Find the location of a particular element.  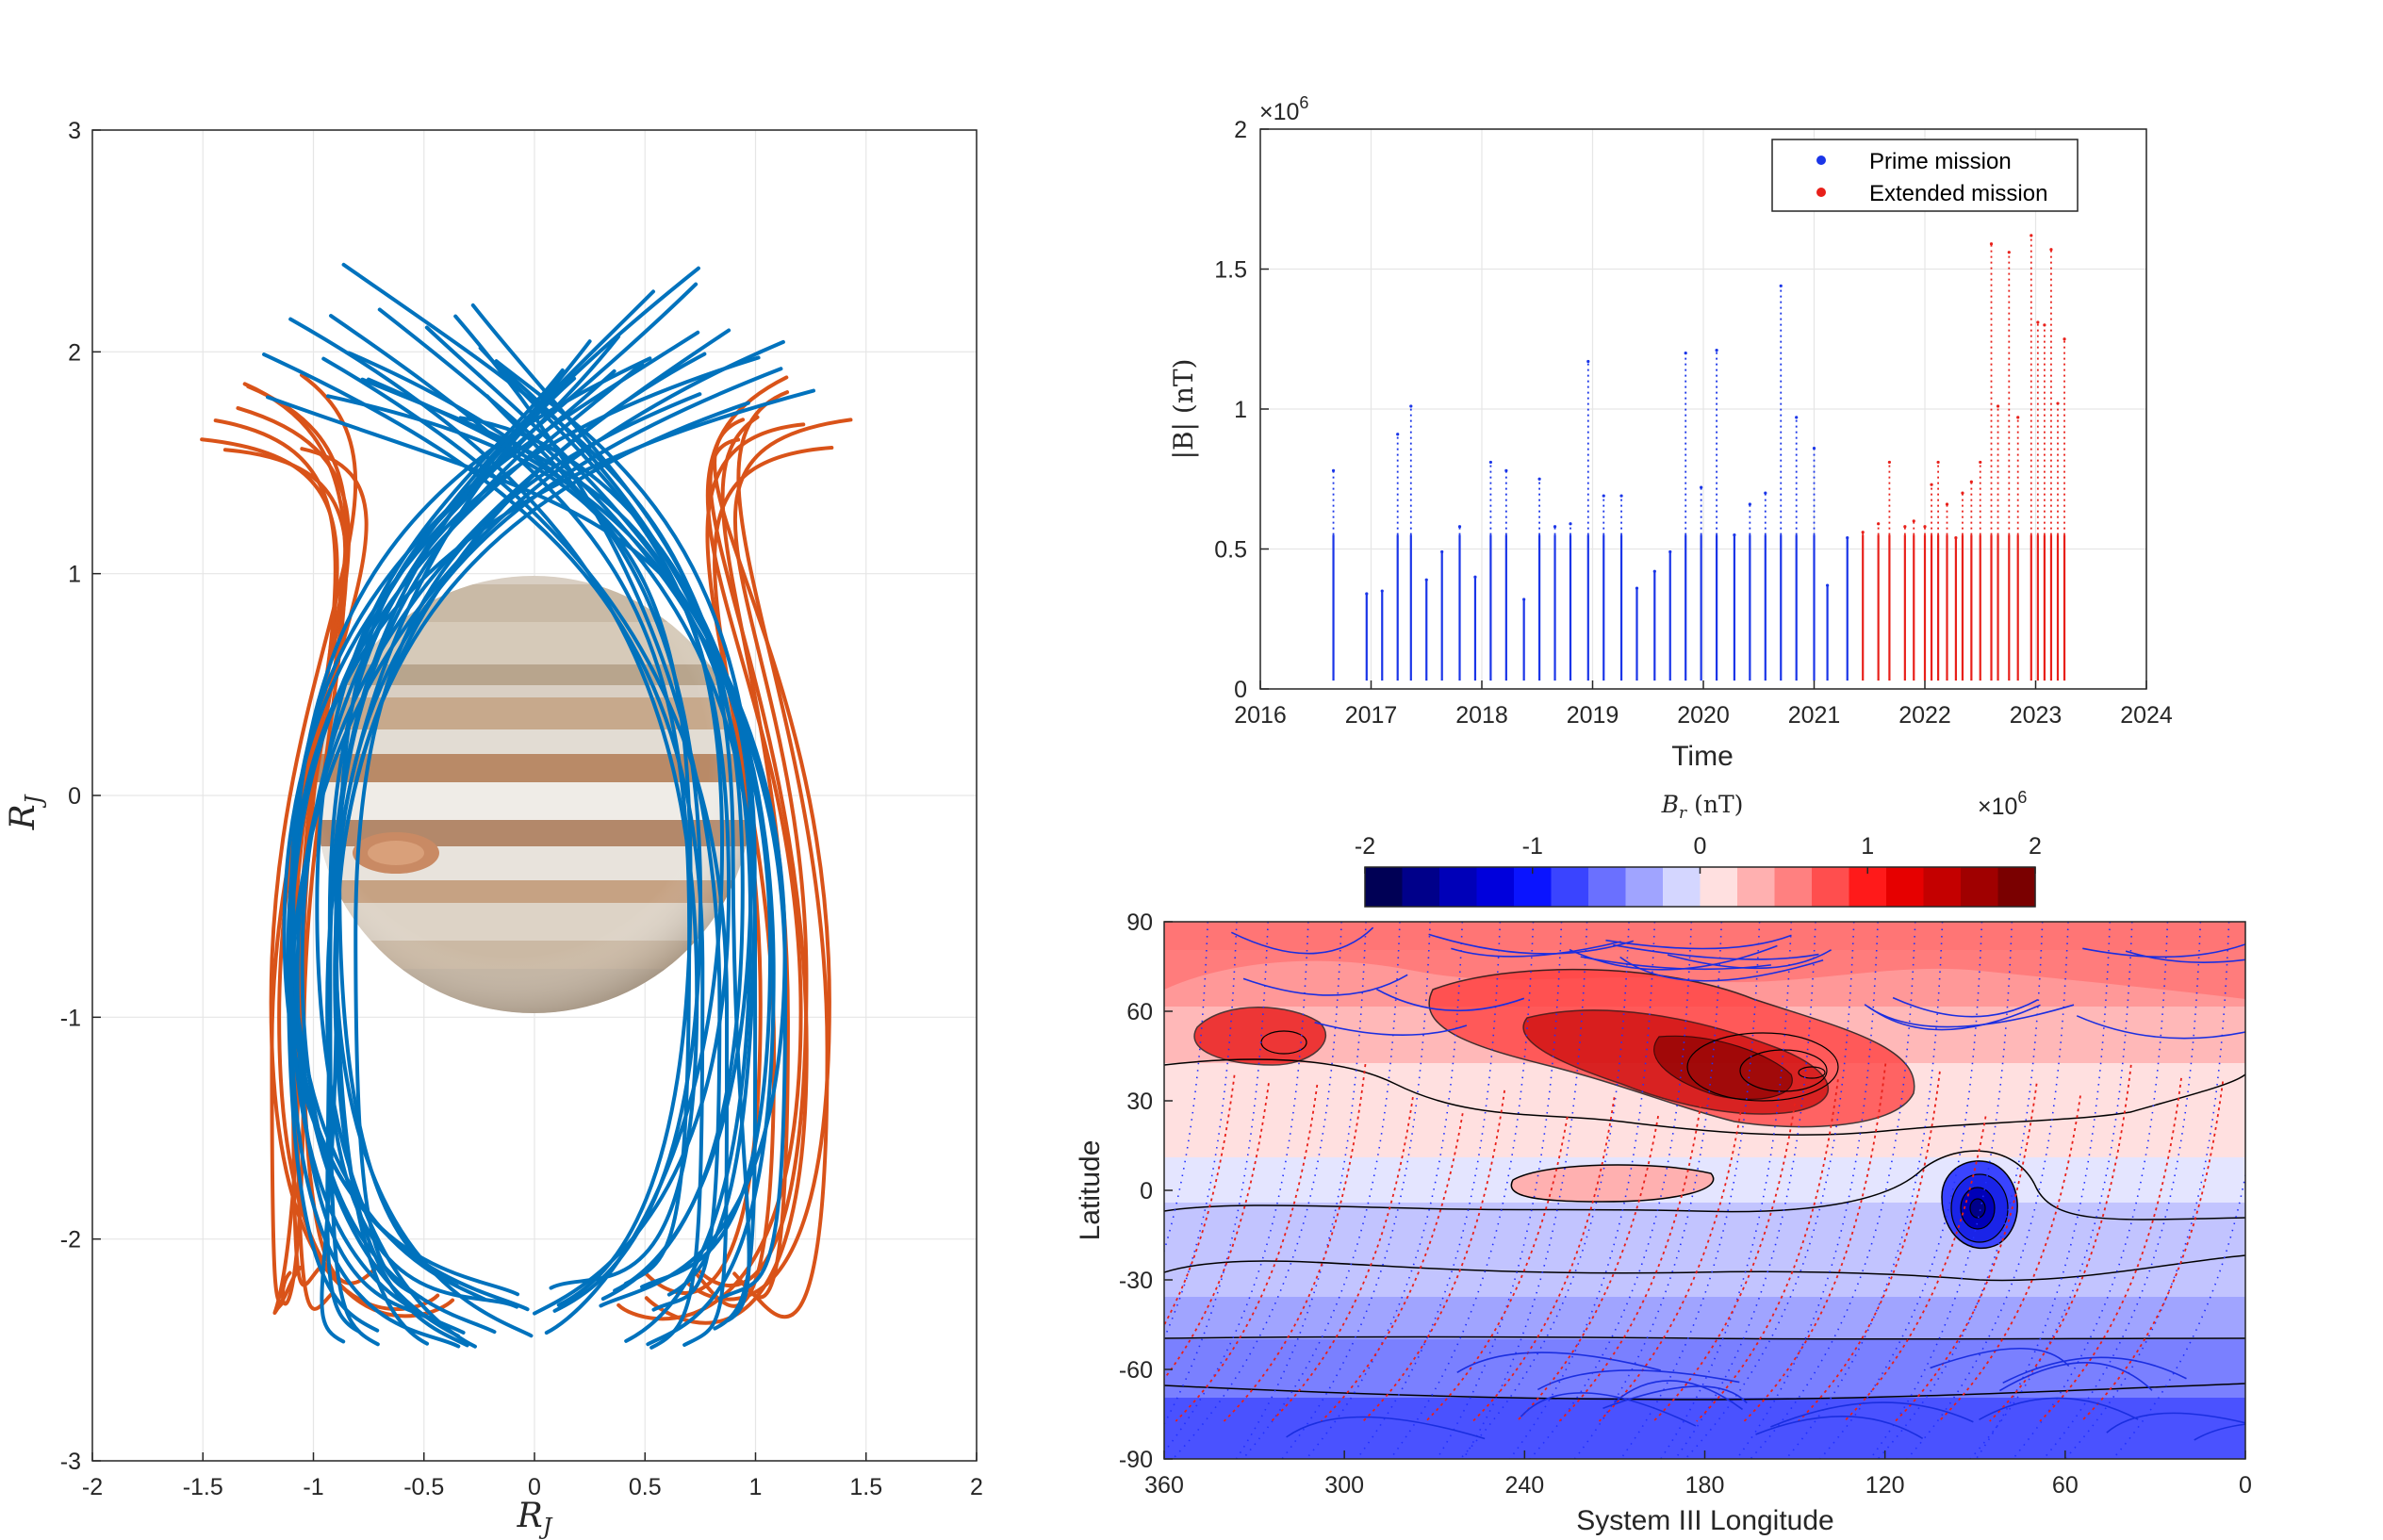

trajectory-y-label: RJ is located at coordinates (25, 812).